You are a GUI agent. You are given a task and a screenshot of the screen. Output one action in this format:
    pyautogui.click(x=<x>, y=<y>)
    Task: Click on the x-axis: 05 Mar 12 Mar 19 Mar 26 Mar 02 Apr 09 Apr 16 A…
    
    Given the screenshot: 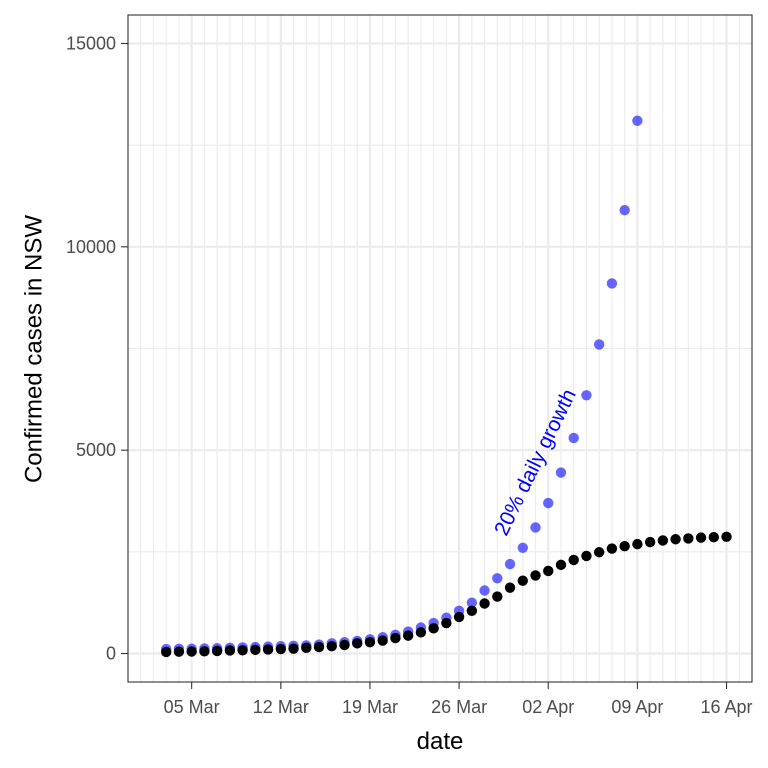 What is the action you would take?
    pyautogui.click(x=458, y=699)
    